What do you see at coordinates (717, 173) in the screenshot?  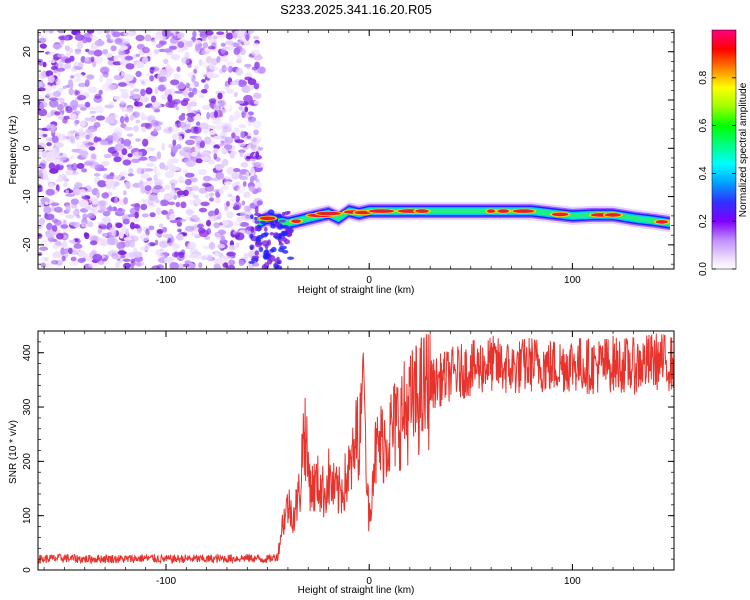 I see `colorbar-ticks: 0.0 0.2 0.4 0.6 0.8` at bounding box center [717, 173].